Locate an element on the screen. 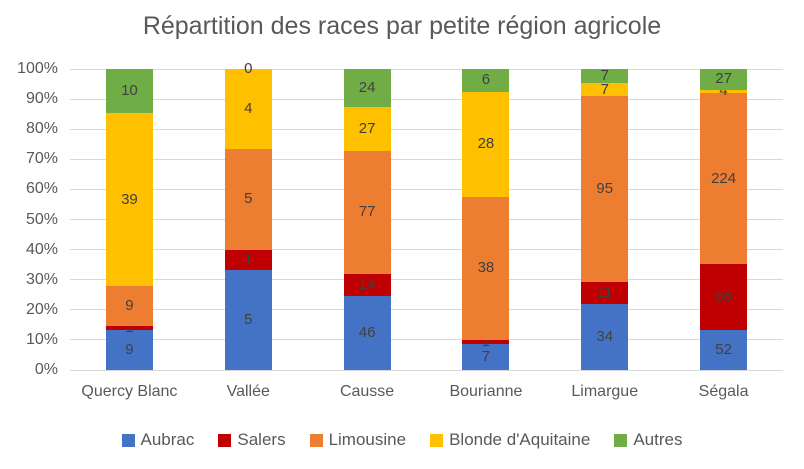 This screenshot has height=469, width=804. y-tick-label: 100% is located at coordinates (37, 68).